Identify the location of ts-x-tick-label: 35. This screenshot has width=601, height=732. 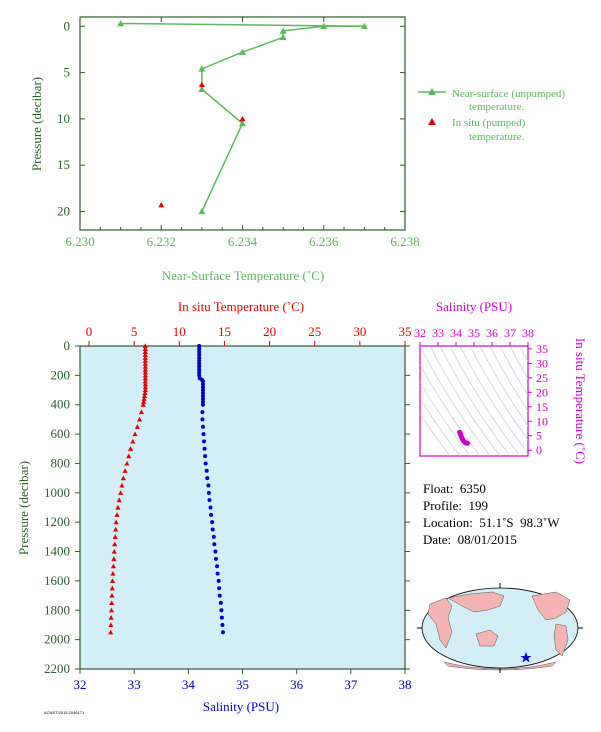
(474, 333).